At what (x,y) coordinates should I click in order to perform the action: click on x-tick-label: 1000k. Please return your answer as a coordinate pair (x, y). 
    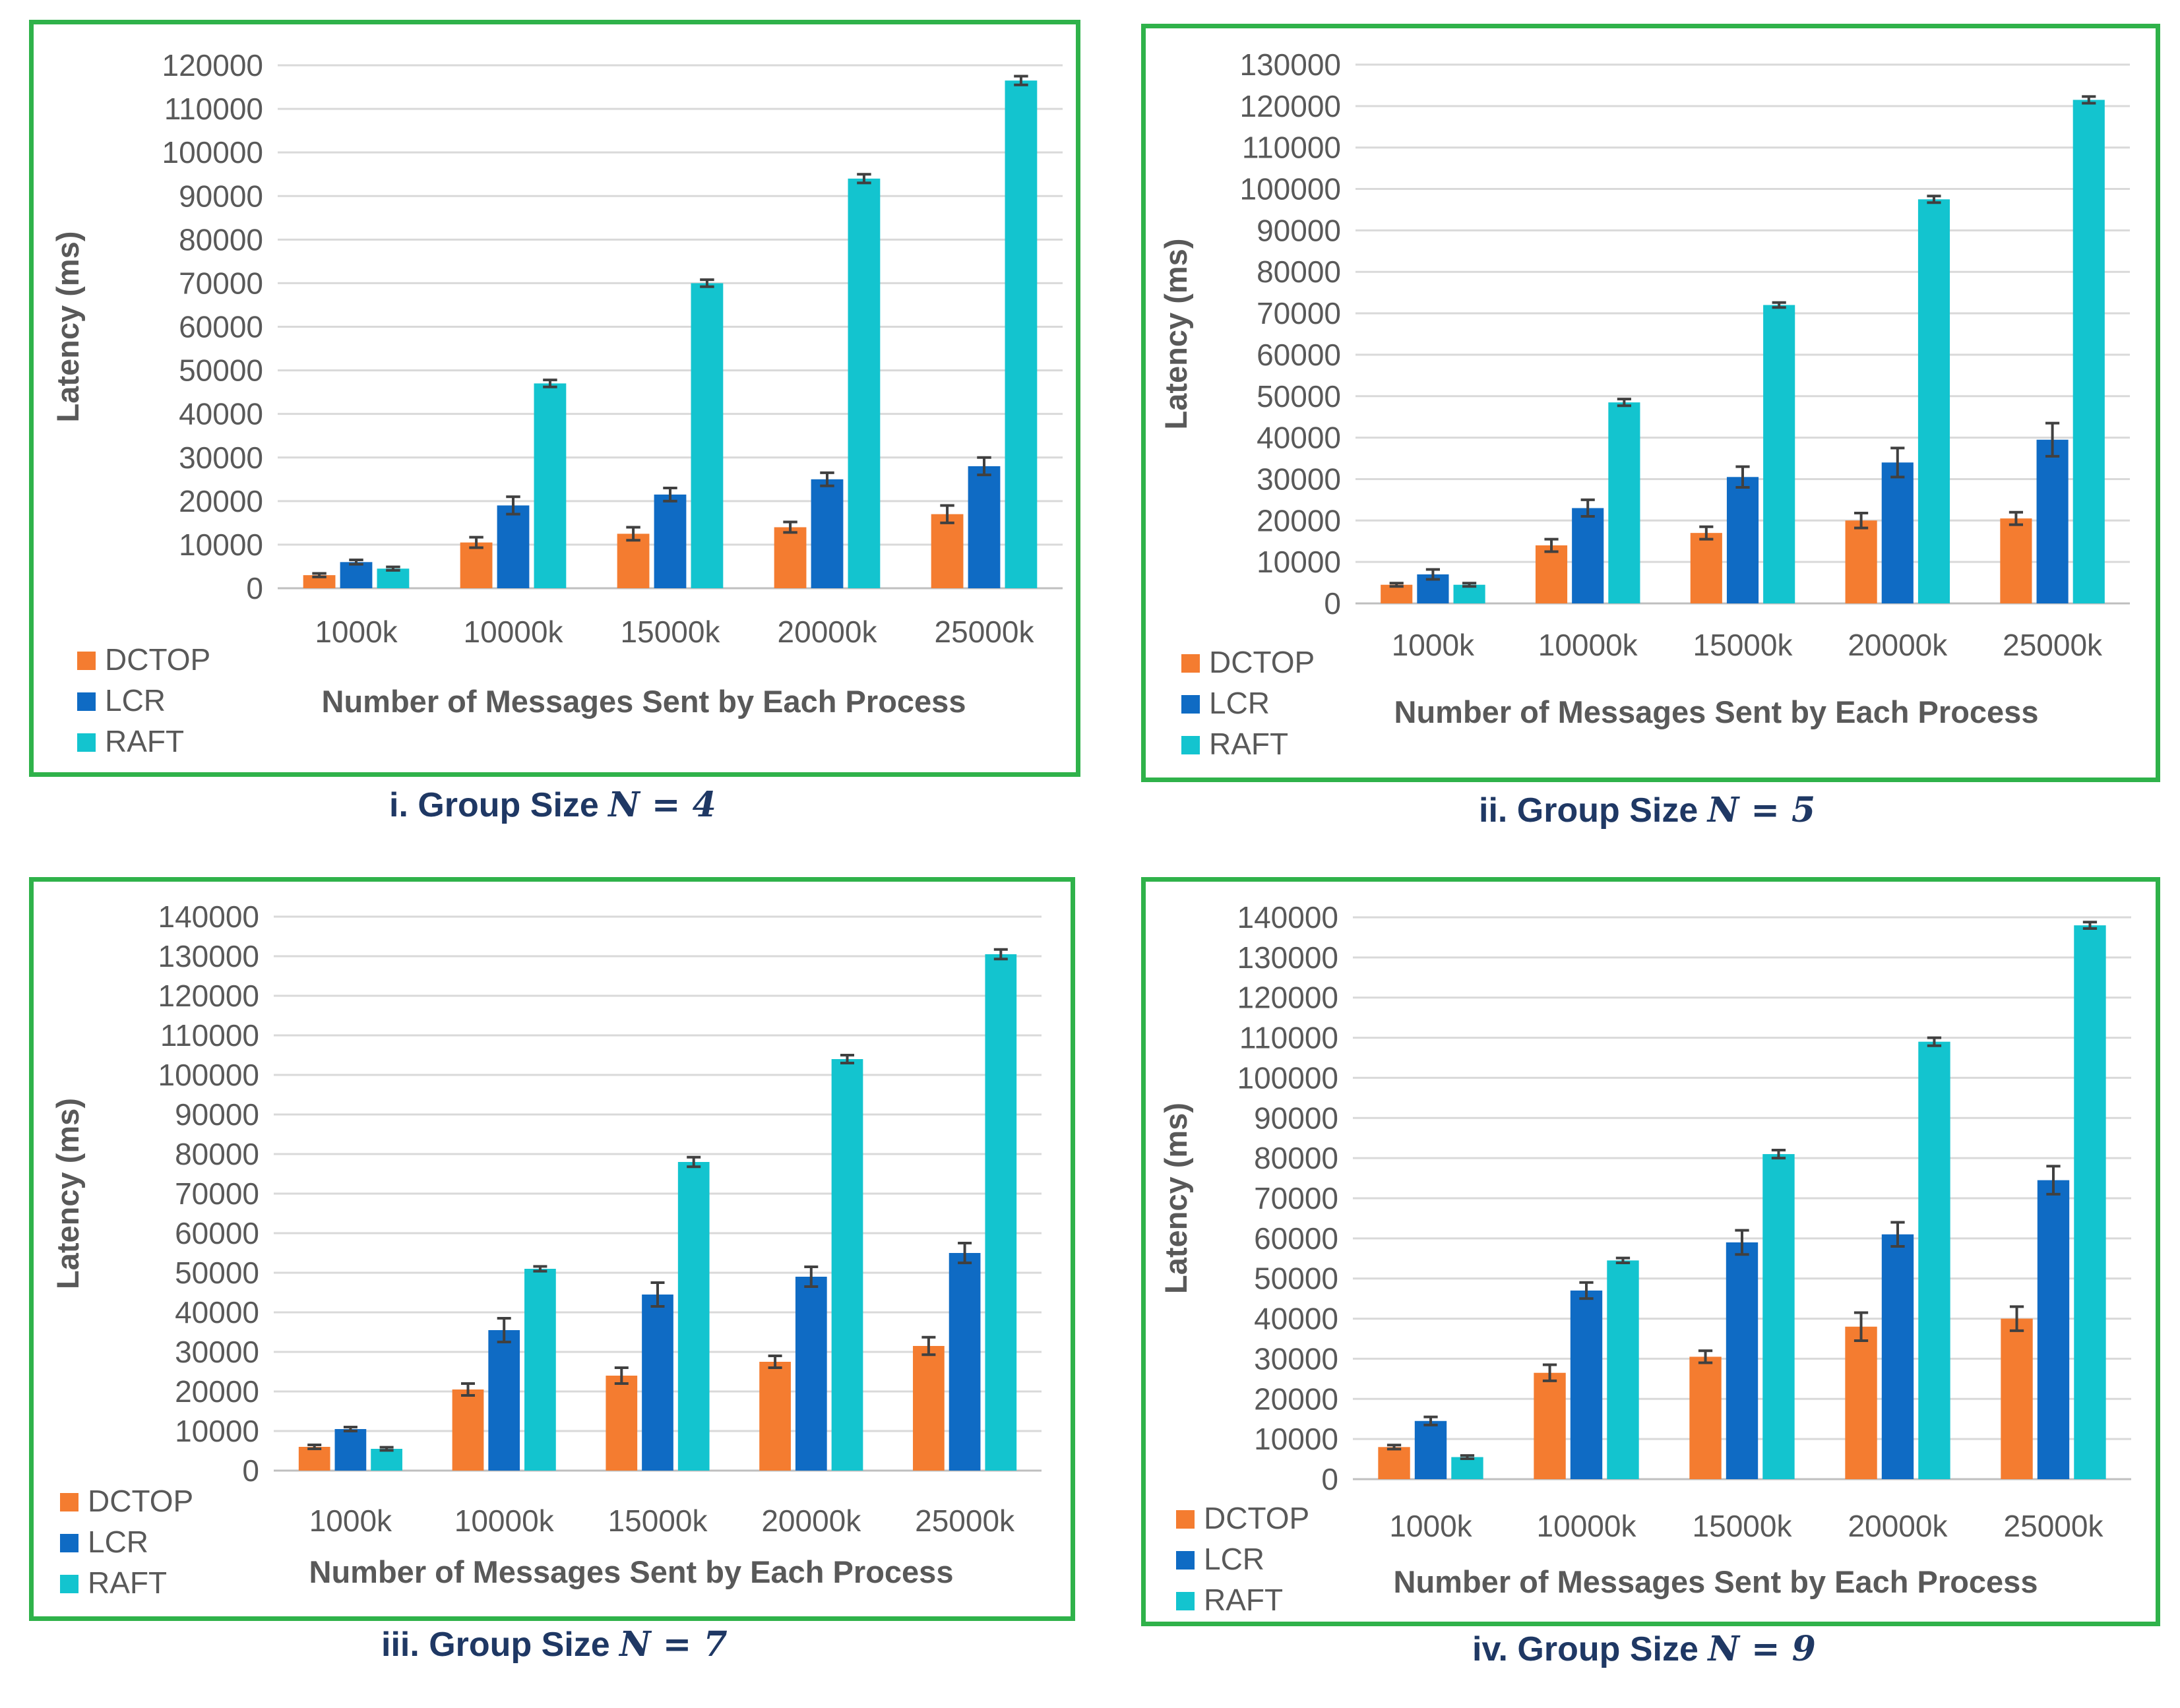
    Looking at the image, I should click on (350, 1521).